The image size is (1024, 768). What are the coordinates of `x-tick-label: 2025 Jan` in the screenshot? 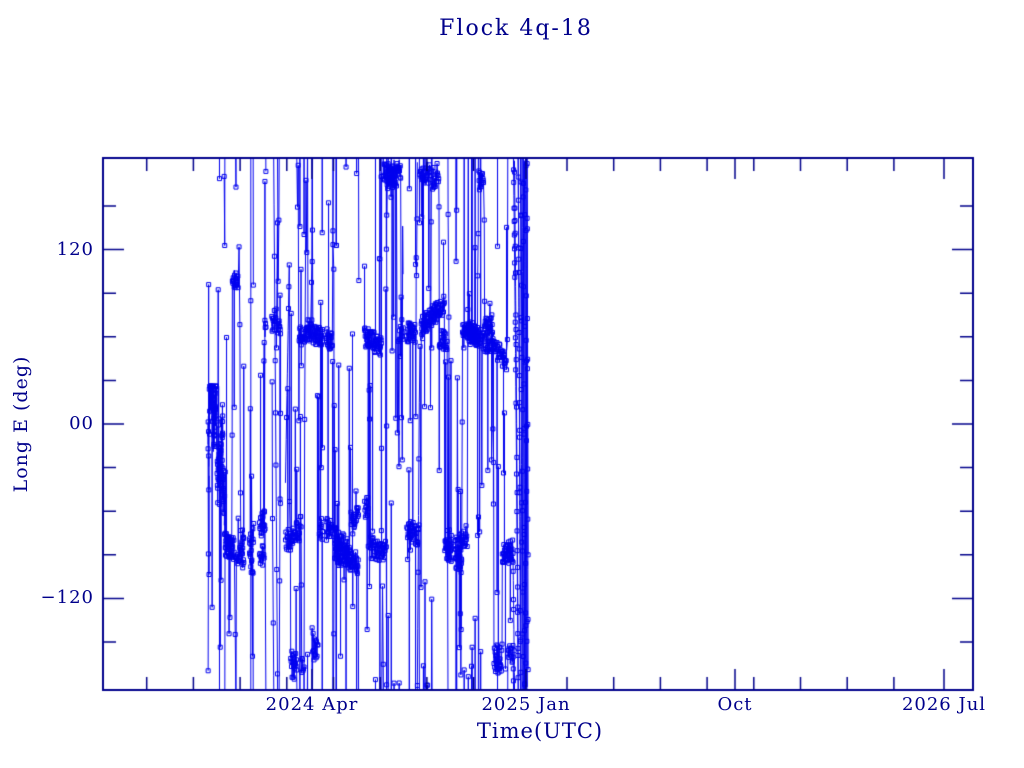 It's located at (526, 704).